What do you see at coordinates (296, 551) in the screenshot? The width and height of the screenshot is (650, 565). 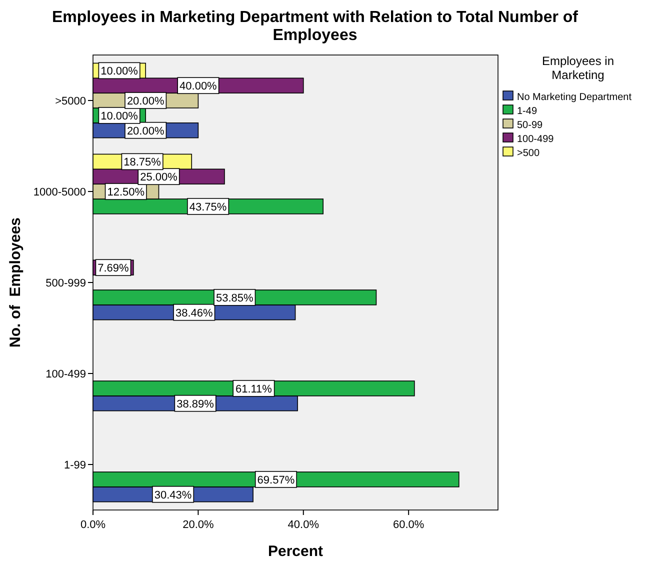 I see `x-axis-title: Percent` at bounding box center [296, 551].